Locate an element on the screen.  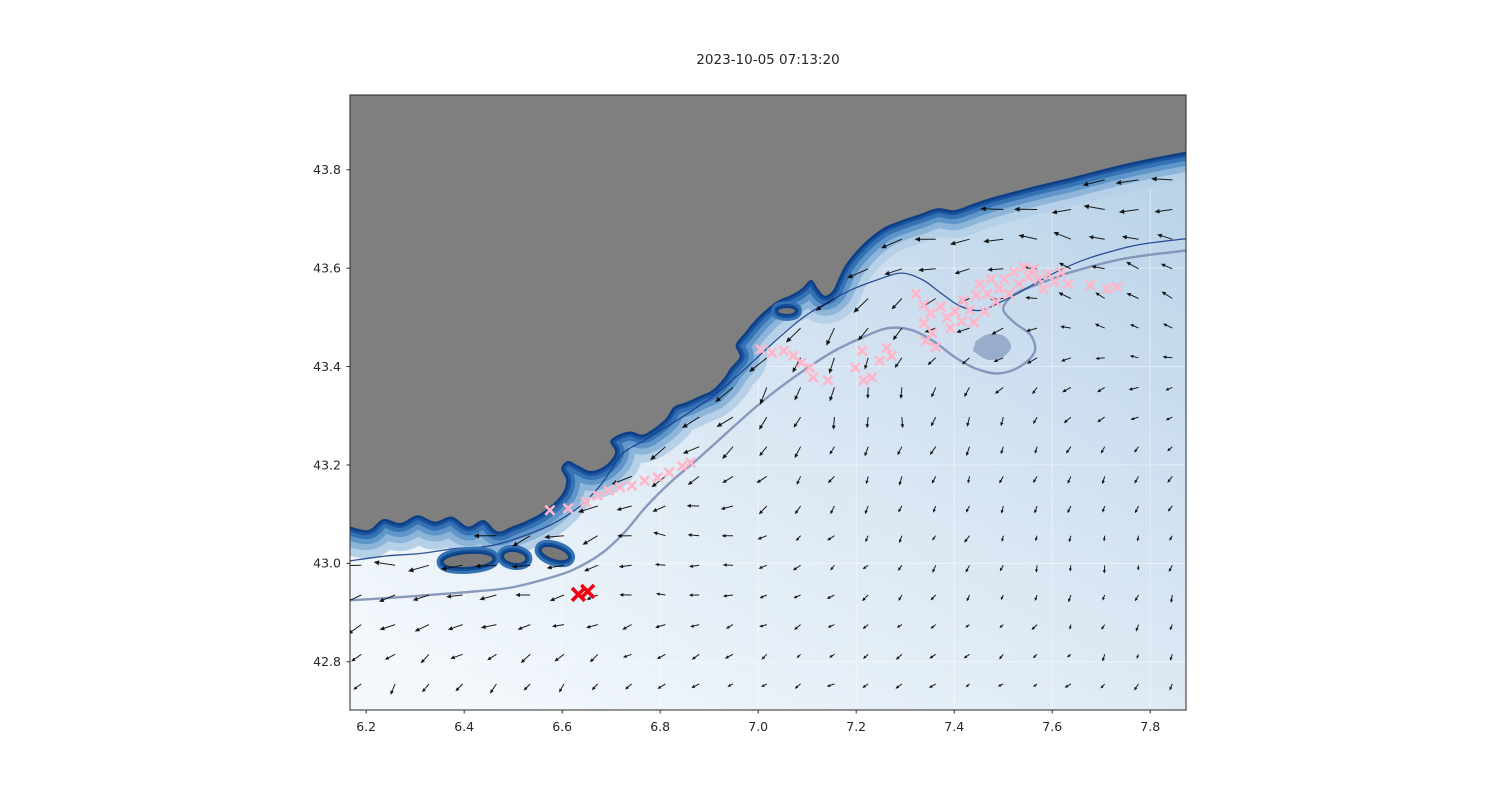
x-tick-label: 7.2 is located at coordinates (856, 726).